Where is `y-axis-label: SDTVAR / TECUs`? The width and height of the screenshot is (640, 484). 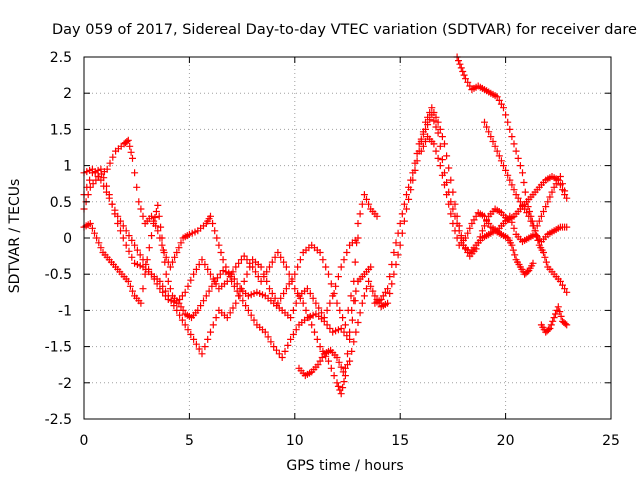
y-axis-label: SDTVAR / TECUs is located at coordinates (15, 236).